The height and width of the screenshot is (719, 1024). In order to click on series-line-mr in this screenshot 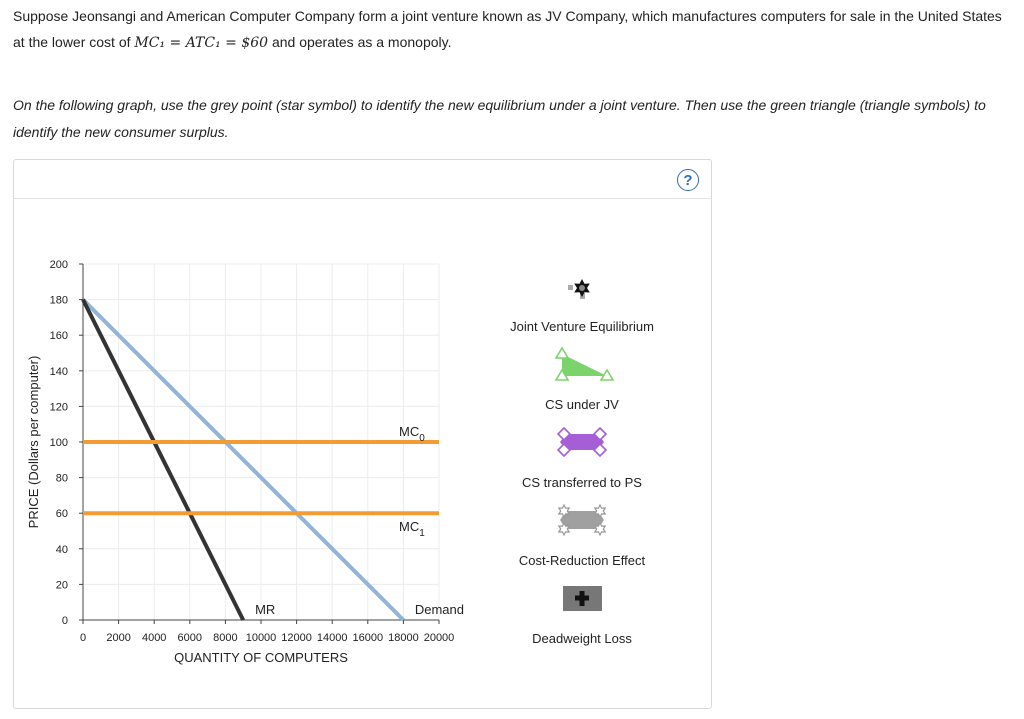, I will do `click(163, 459)`.